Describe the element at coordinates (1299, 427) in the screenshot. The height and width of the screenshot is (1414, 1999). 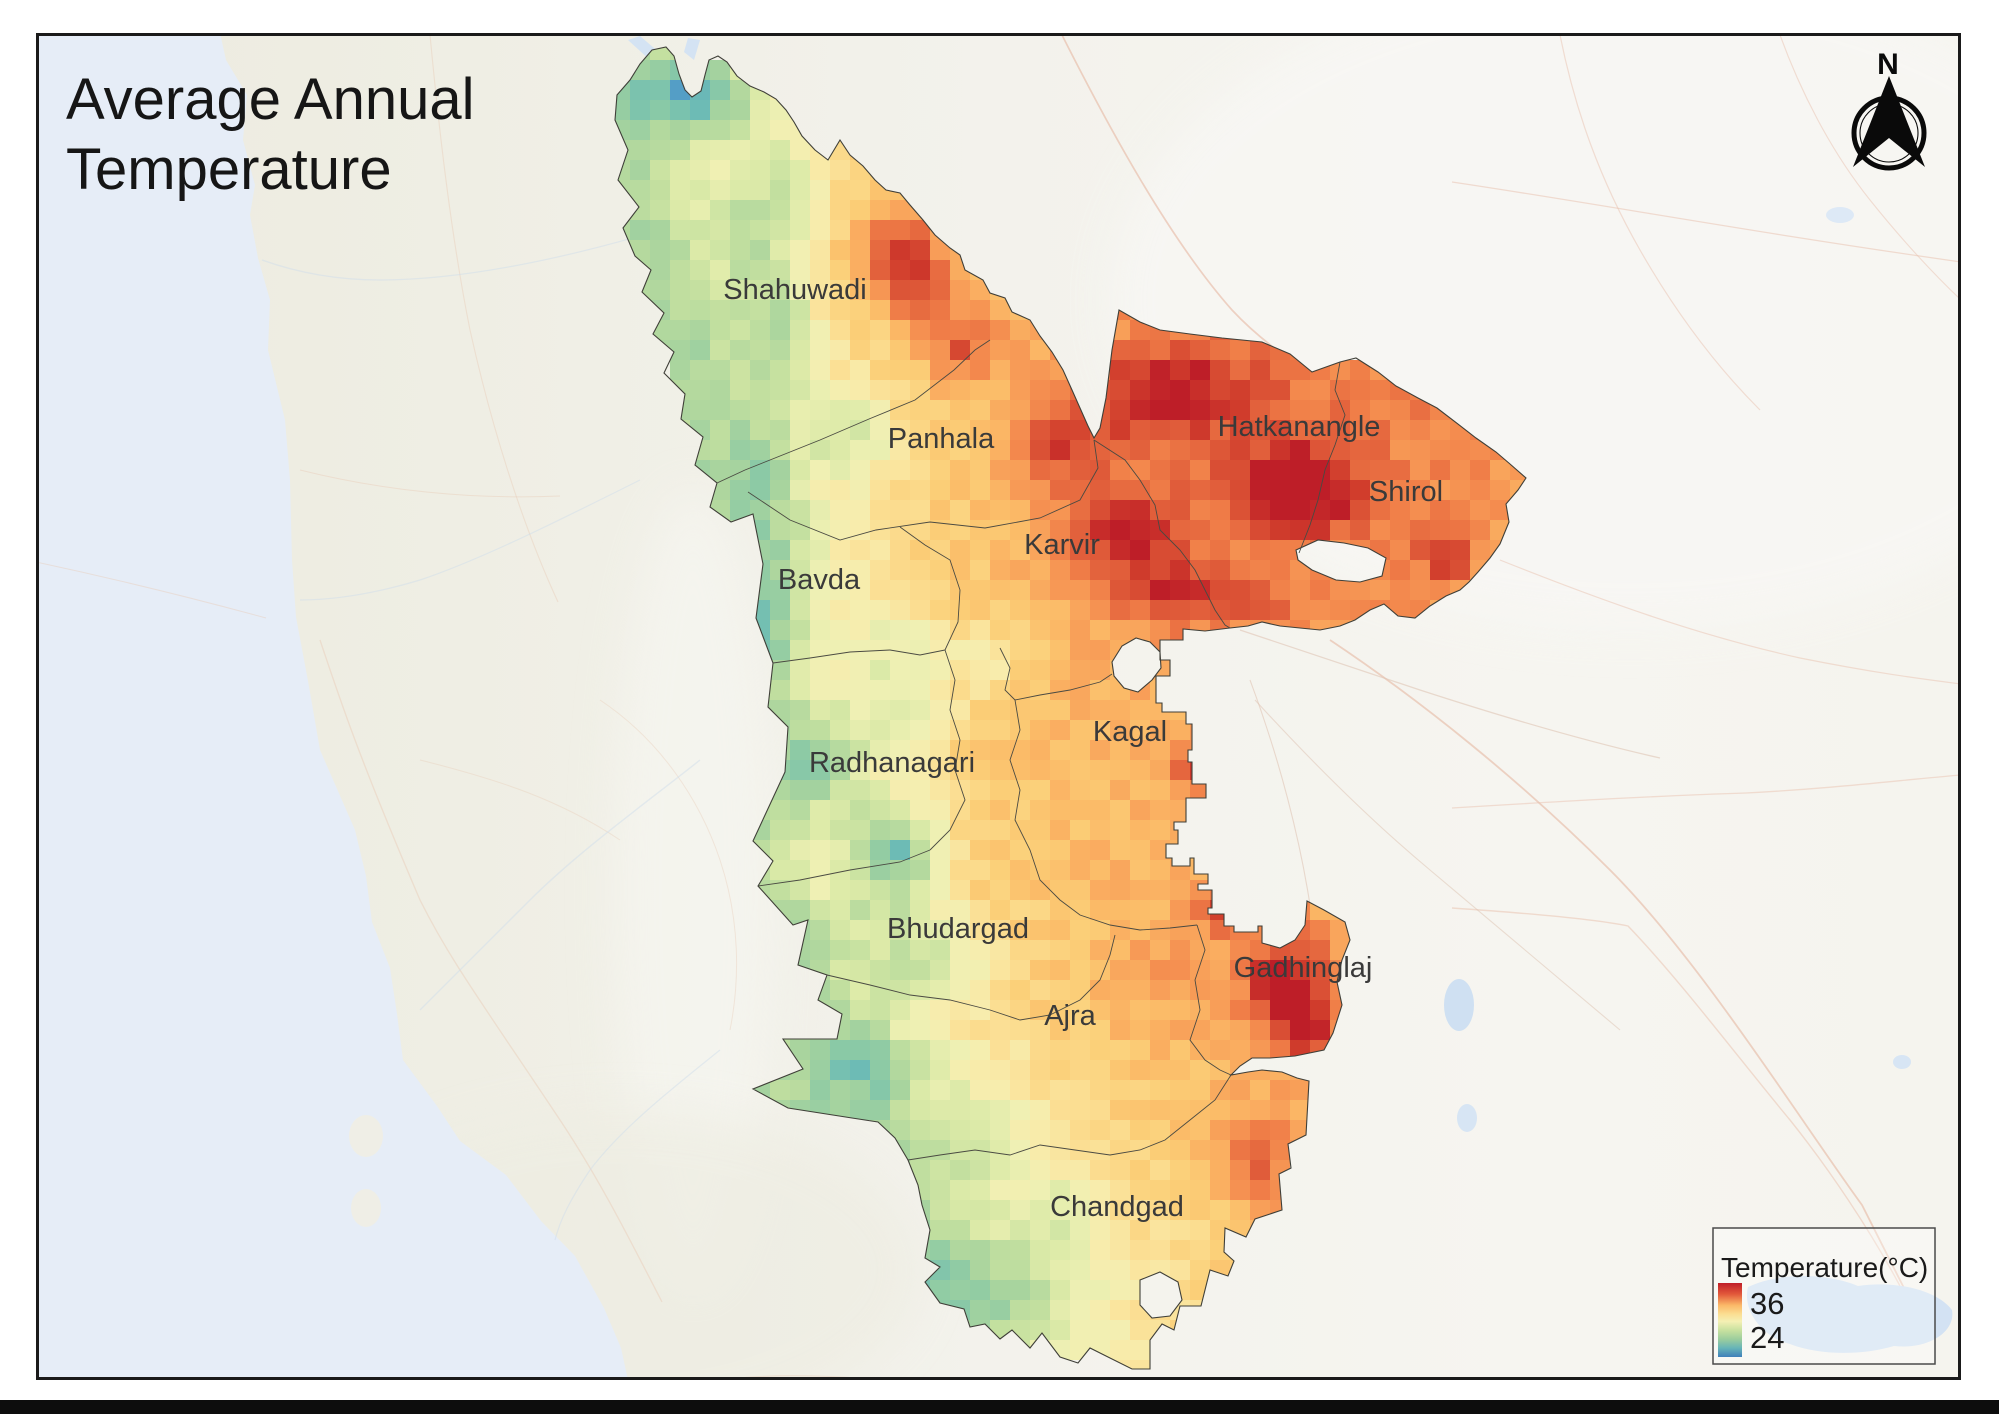
I see `svg-text: Hatkanangle` at that location.